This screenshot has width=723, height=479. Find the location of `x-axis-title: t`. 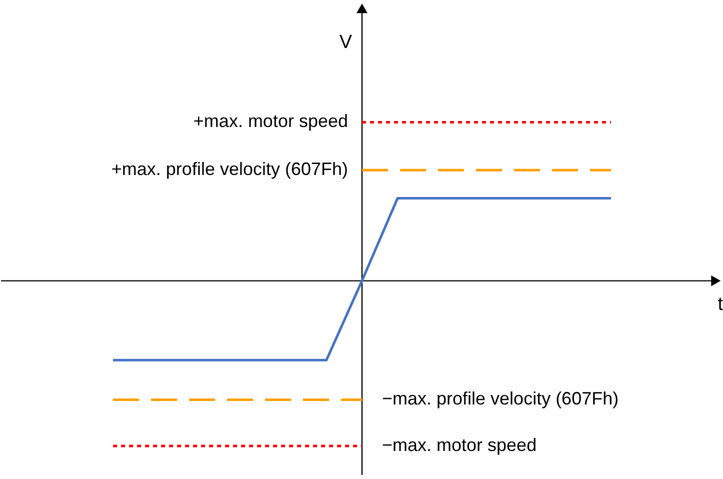

x-axis-title: t is located at coordinates (720, 304).